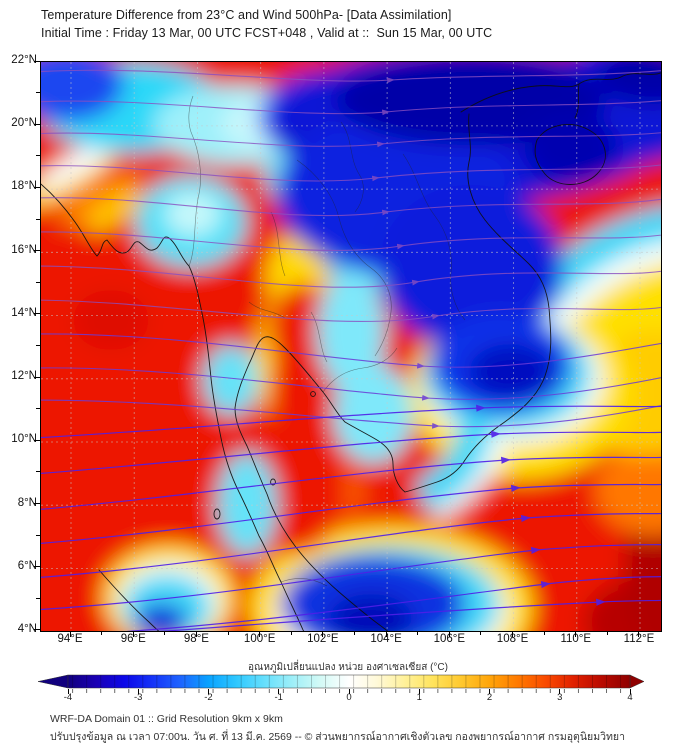 The height and width of the screenshot is (756, 676). Describe the element at coordinates (259, 639) in the screenshot. I see `lon-axis-label: 100°E` at that location.